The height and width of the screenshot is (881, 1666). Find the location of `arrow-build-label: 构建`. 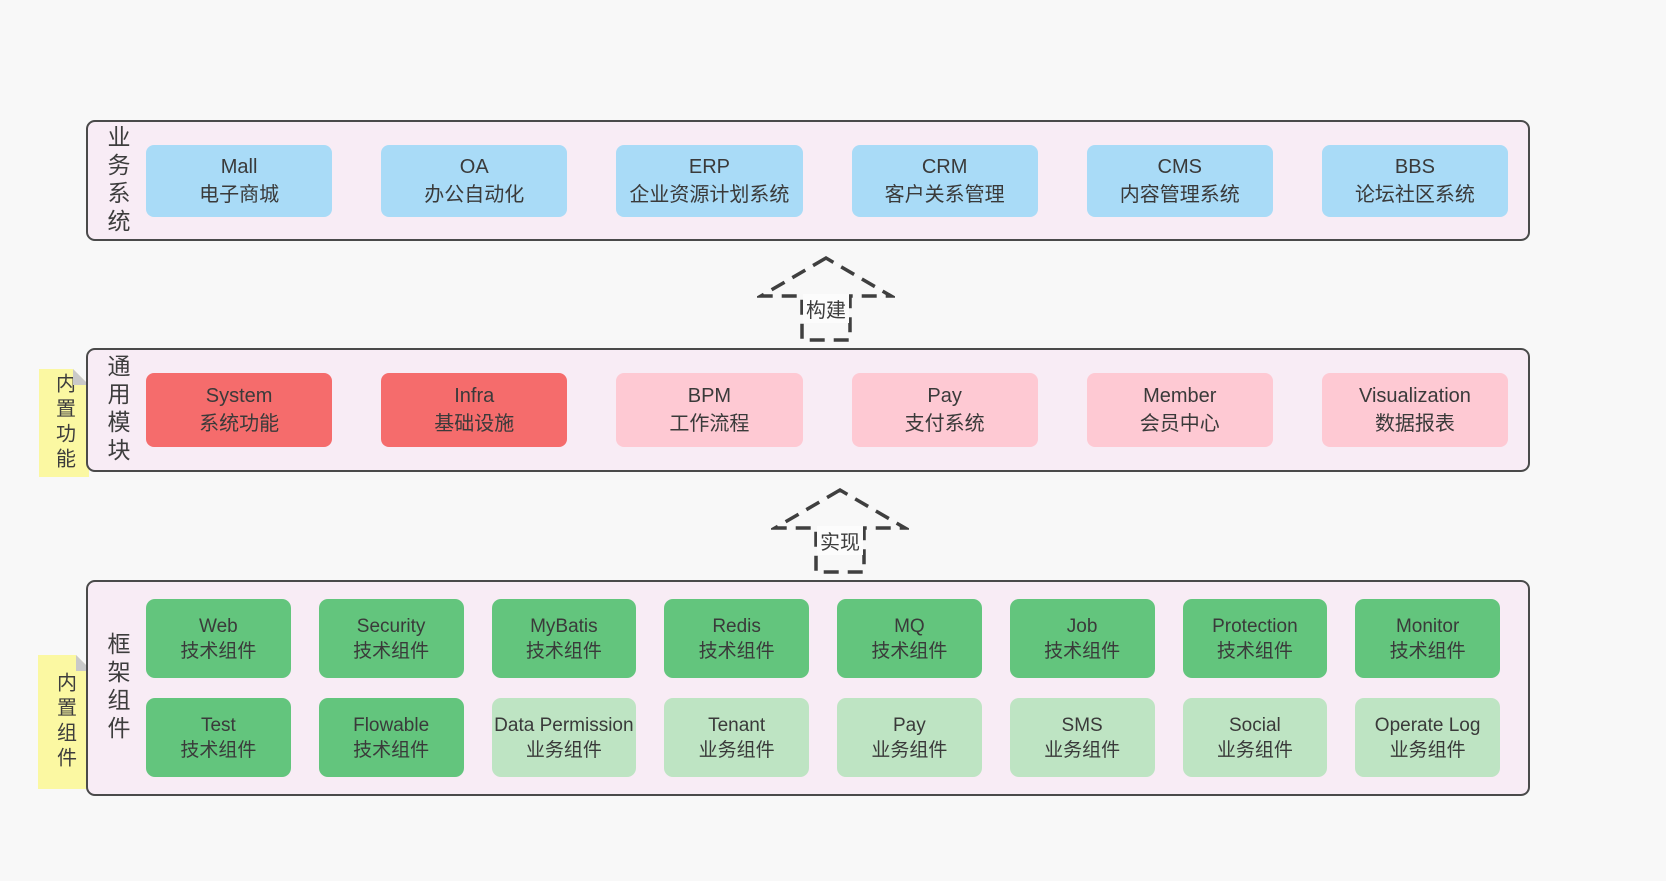

arrow-build-label: 构建 is located at coordinates (826, 308).